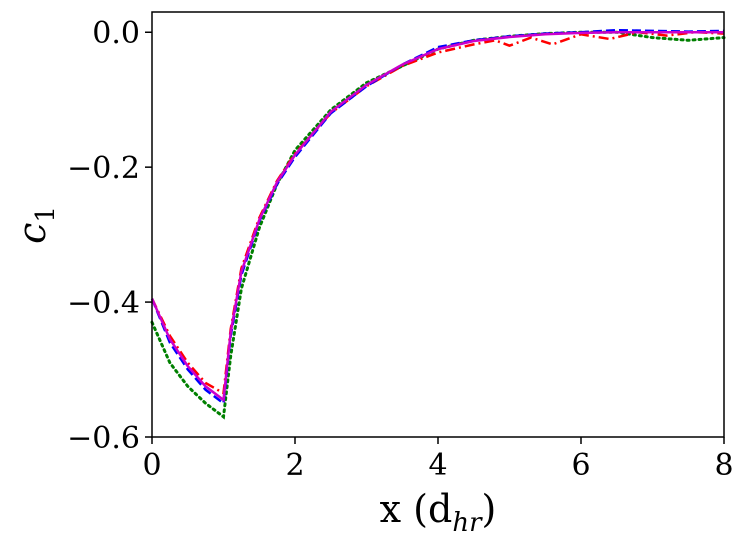 This screenshot has width=747, height=540. I want to click on y-axis-label-sub: 1, so click(46, 214).